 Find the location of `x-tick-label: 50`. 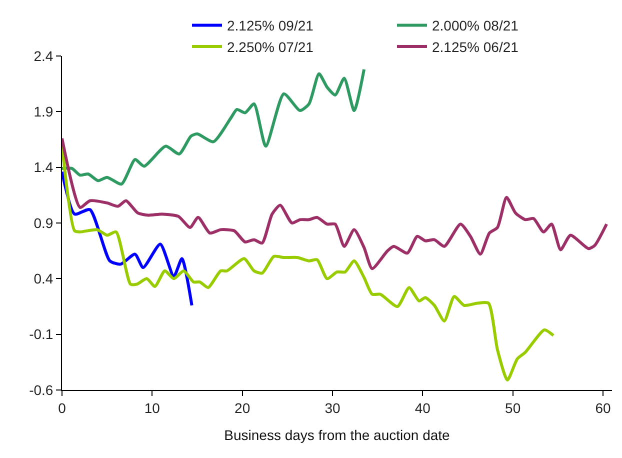

x-tick-label: 50 is located at coordinates (513, 408).